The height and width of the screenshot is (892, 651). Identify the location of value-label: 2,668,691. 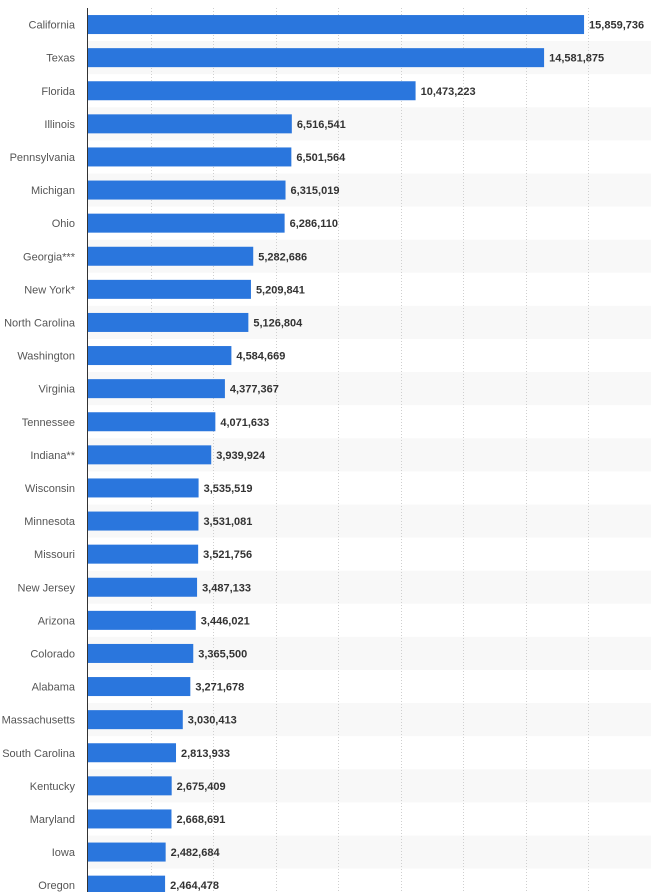
(200, 820).